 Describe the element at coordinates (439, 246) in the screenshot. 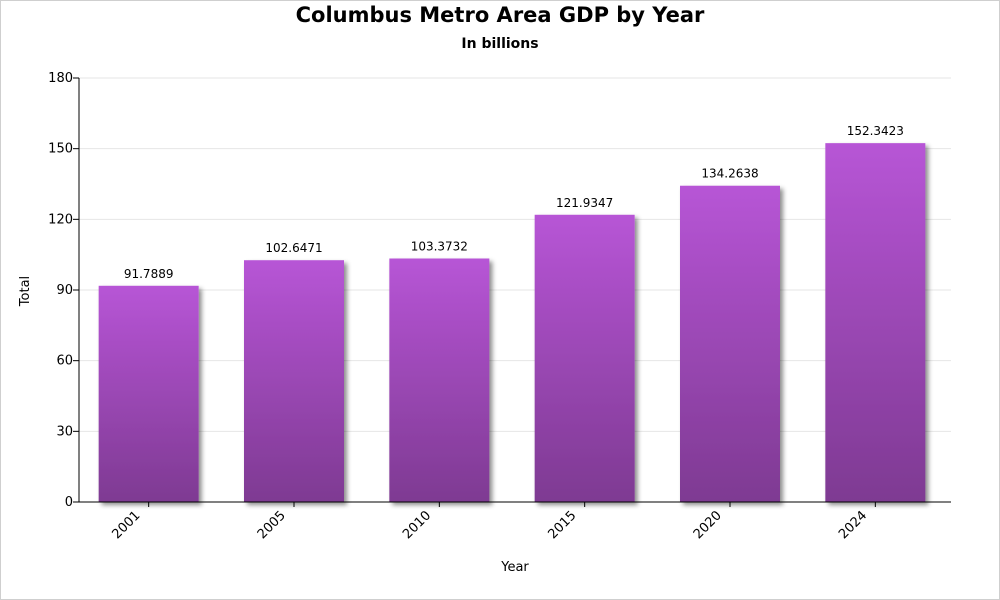

I see `data-label: 103.3732` at that location.